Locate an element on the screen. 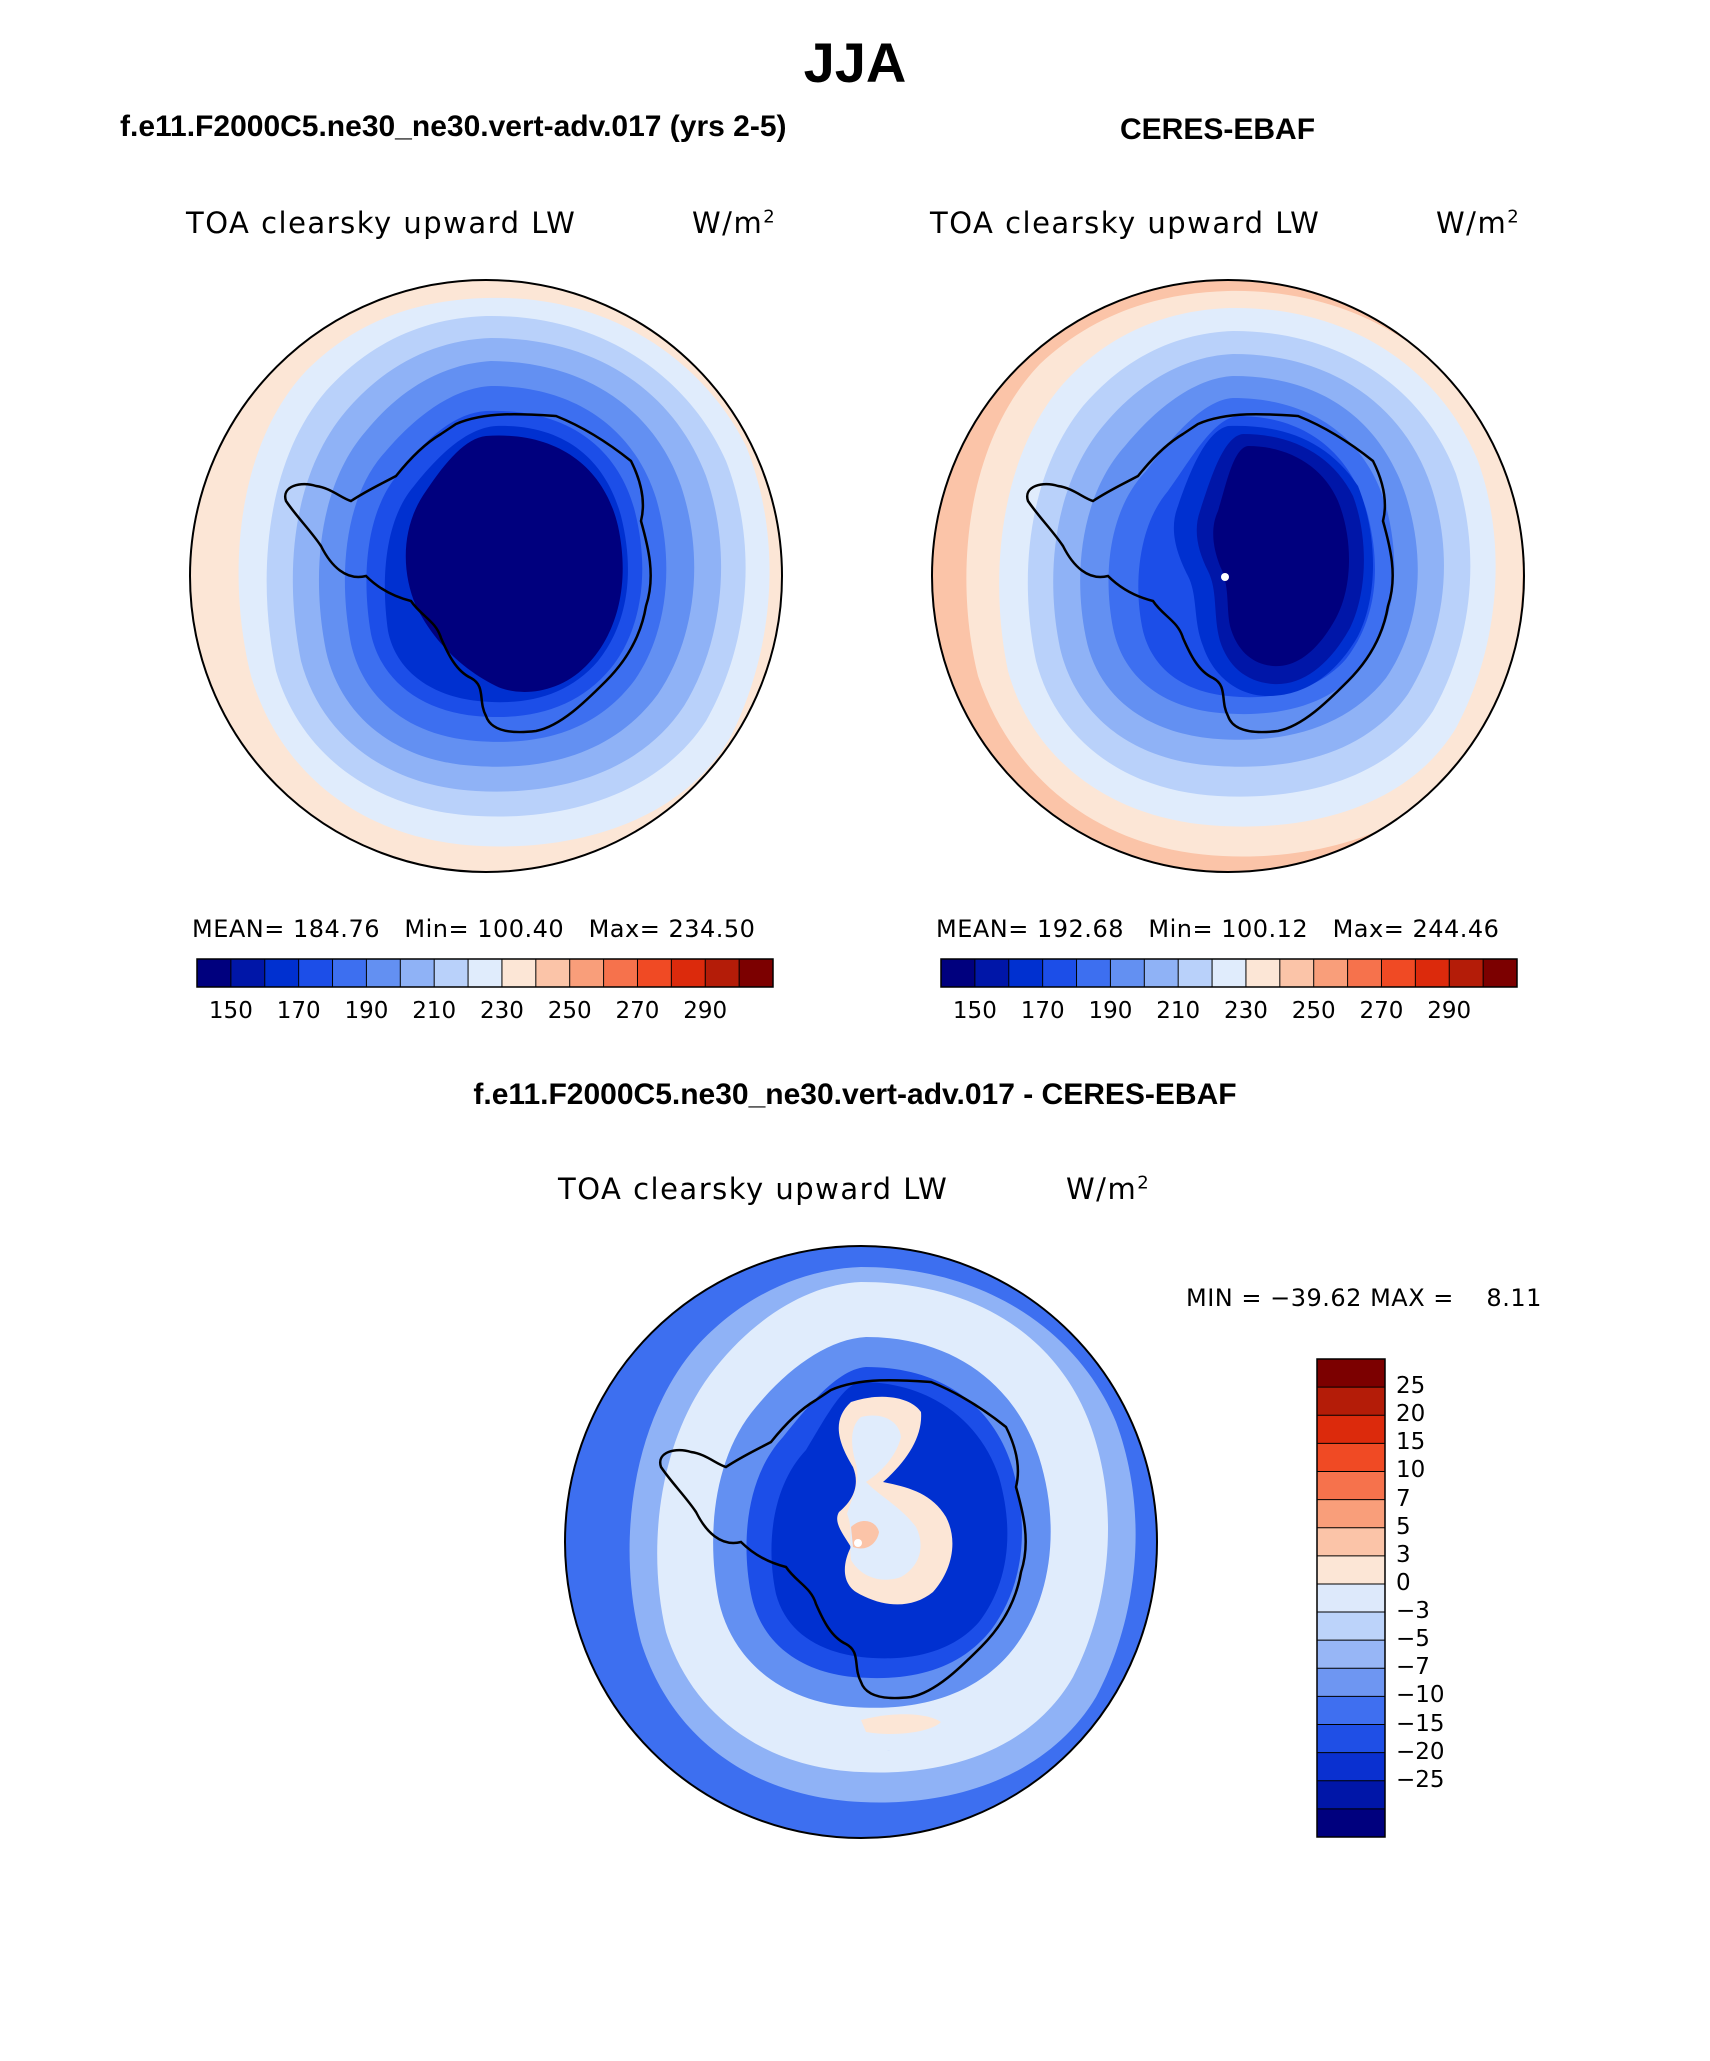 This screenshot has height=2061, width=1710. model-polar-map is located at coordinates (486, 576).